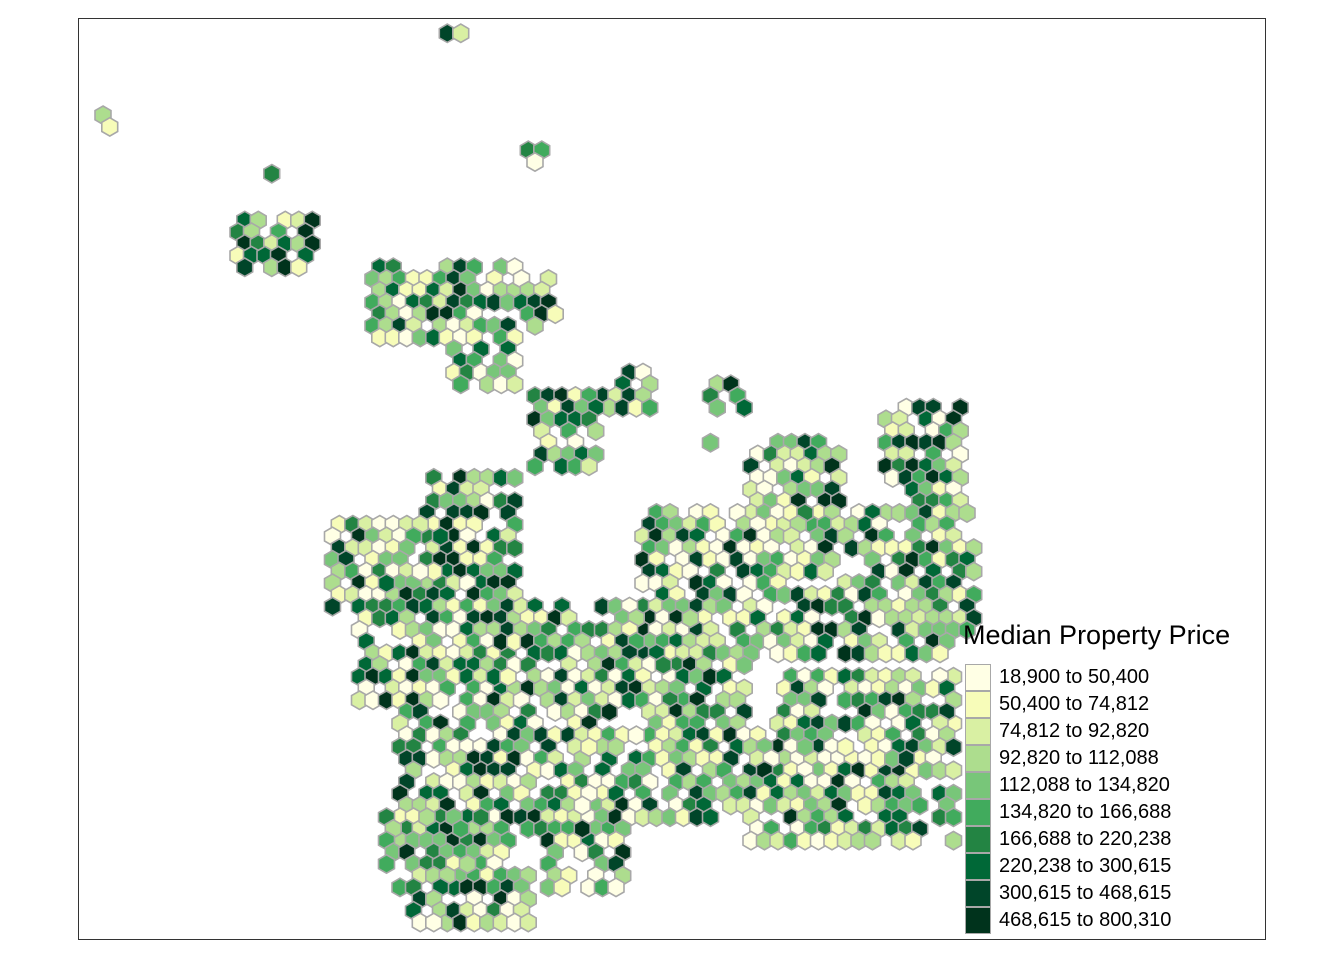  What do you see at coordinates (1074, 731) in the screenshot?
I see `legend-label: 74,812 to 92,820` at bounding box center [1074, 731].